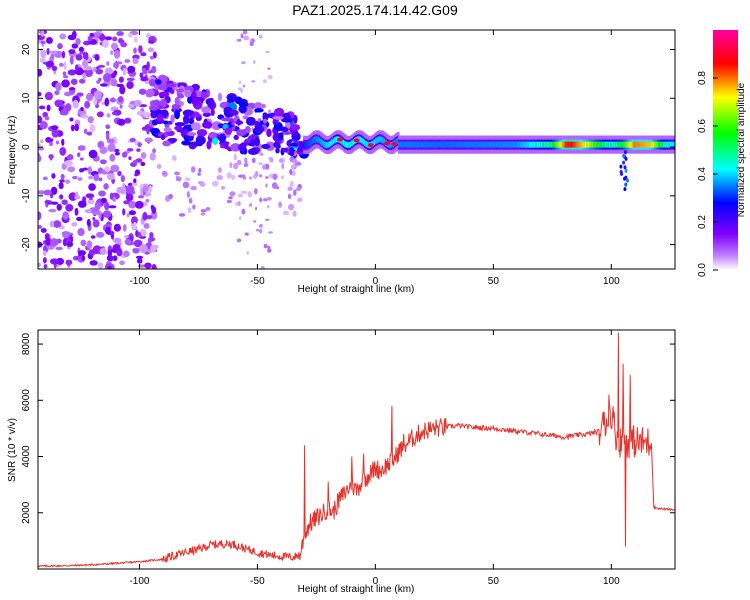 The width and height of the screenshot is (750, 600). Describe the element at coordinates (26, 456) in the screenshot. I see `y-tick-label: 4000` at that location.